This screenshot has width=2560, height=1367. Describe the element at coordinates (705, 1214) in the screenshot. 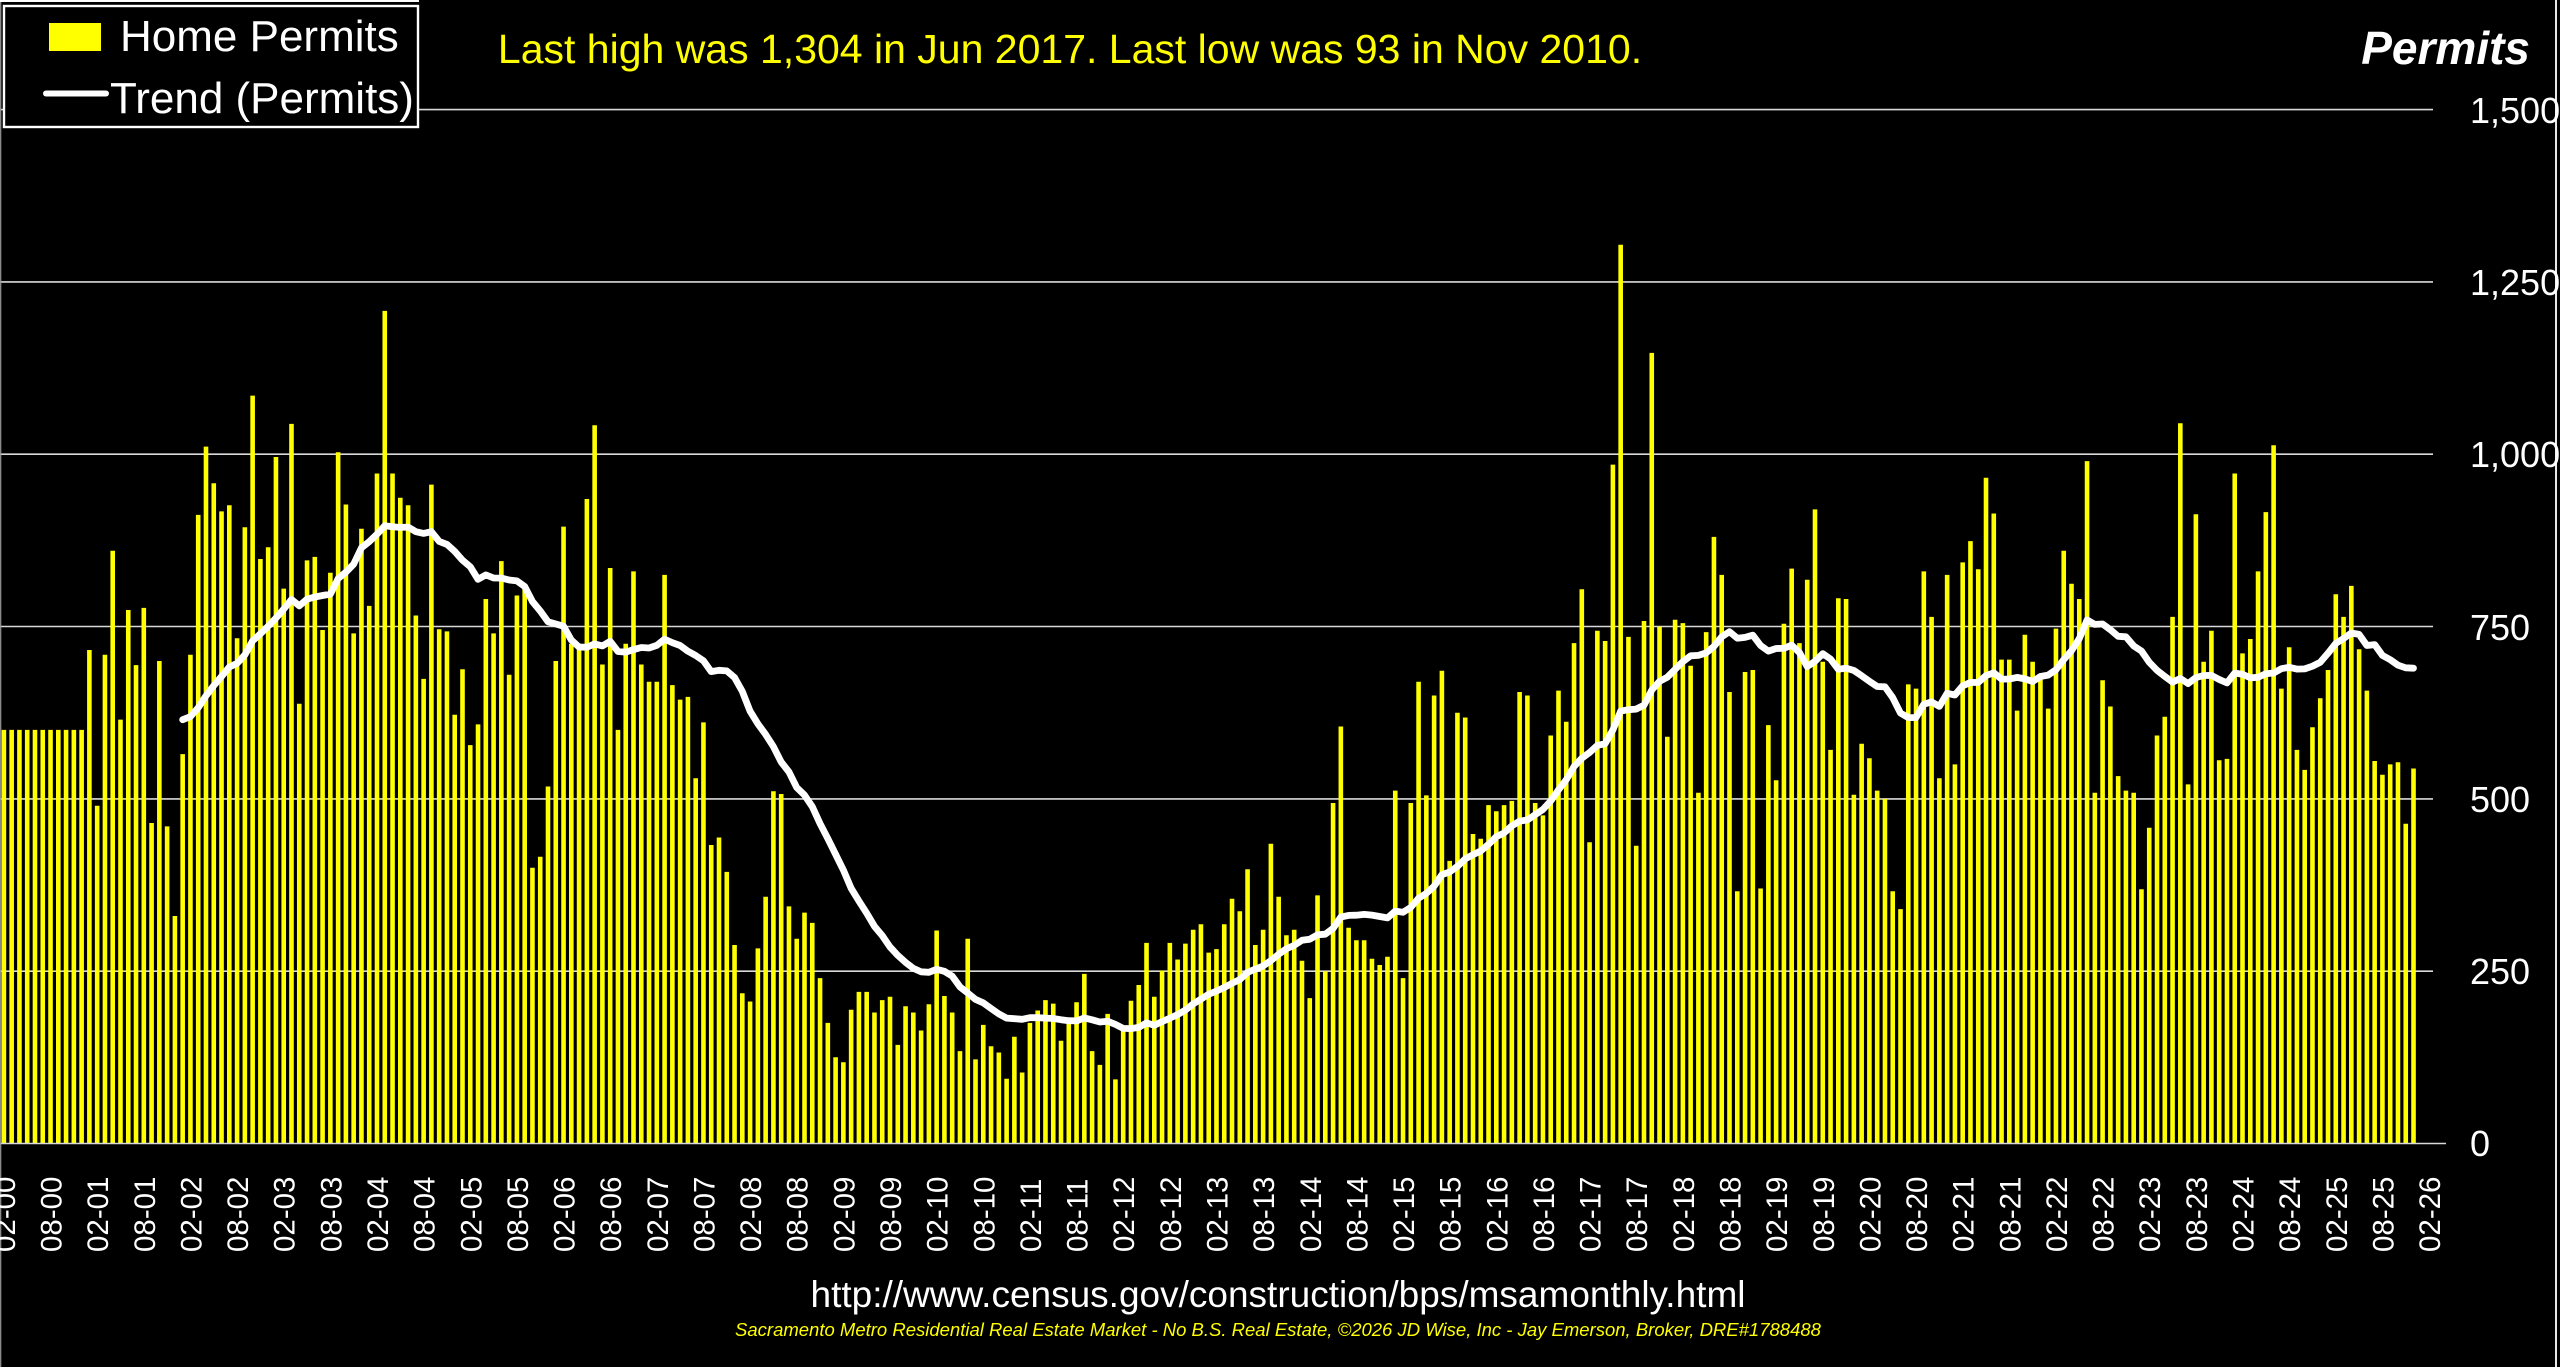

I see `svg-text: 08-07` at that location.